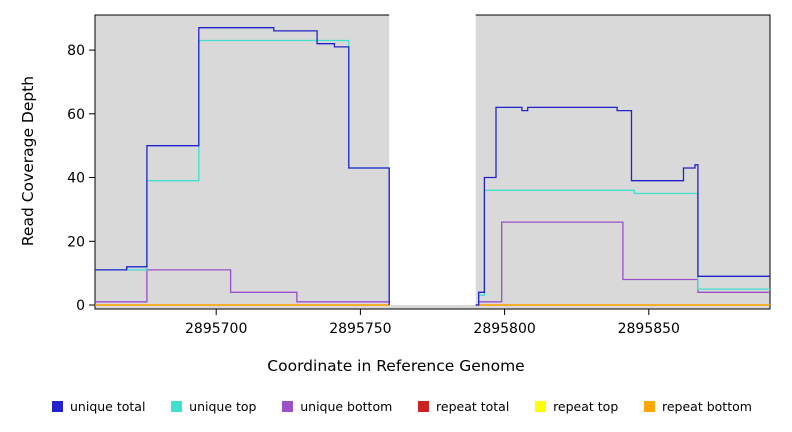 This screenshot has width=792, height=432. I want to click on legend-item-repeat-top: repeat top, so click(576, 406).